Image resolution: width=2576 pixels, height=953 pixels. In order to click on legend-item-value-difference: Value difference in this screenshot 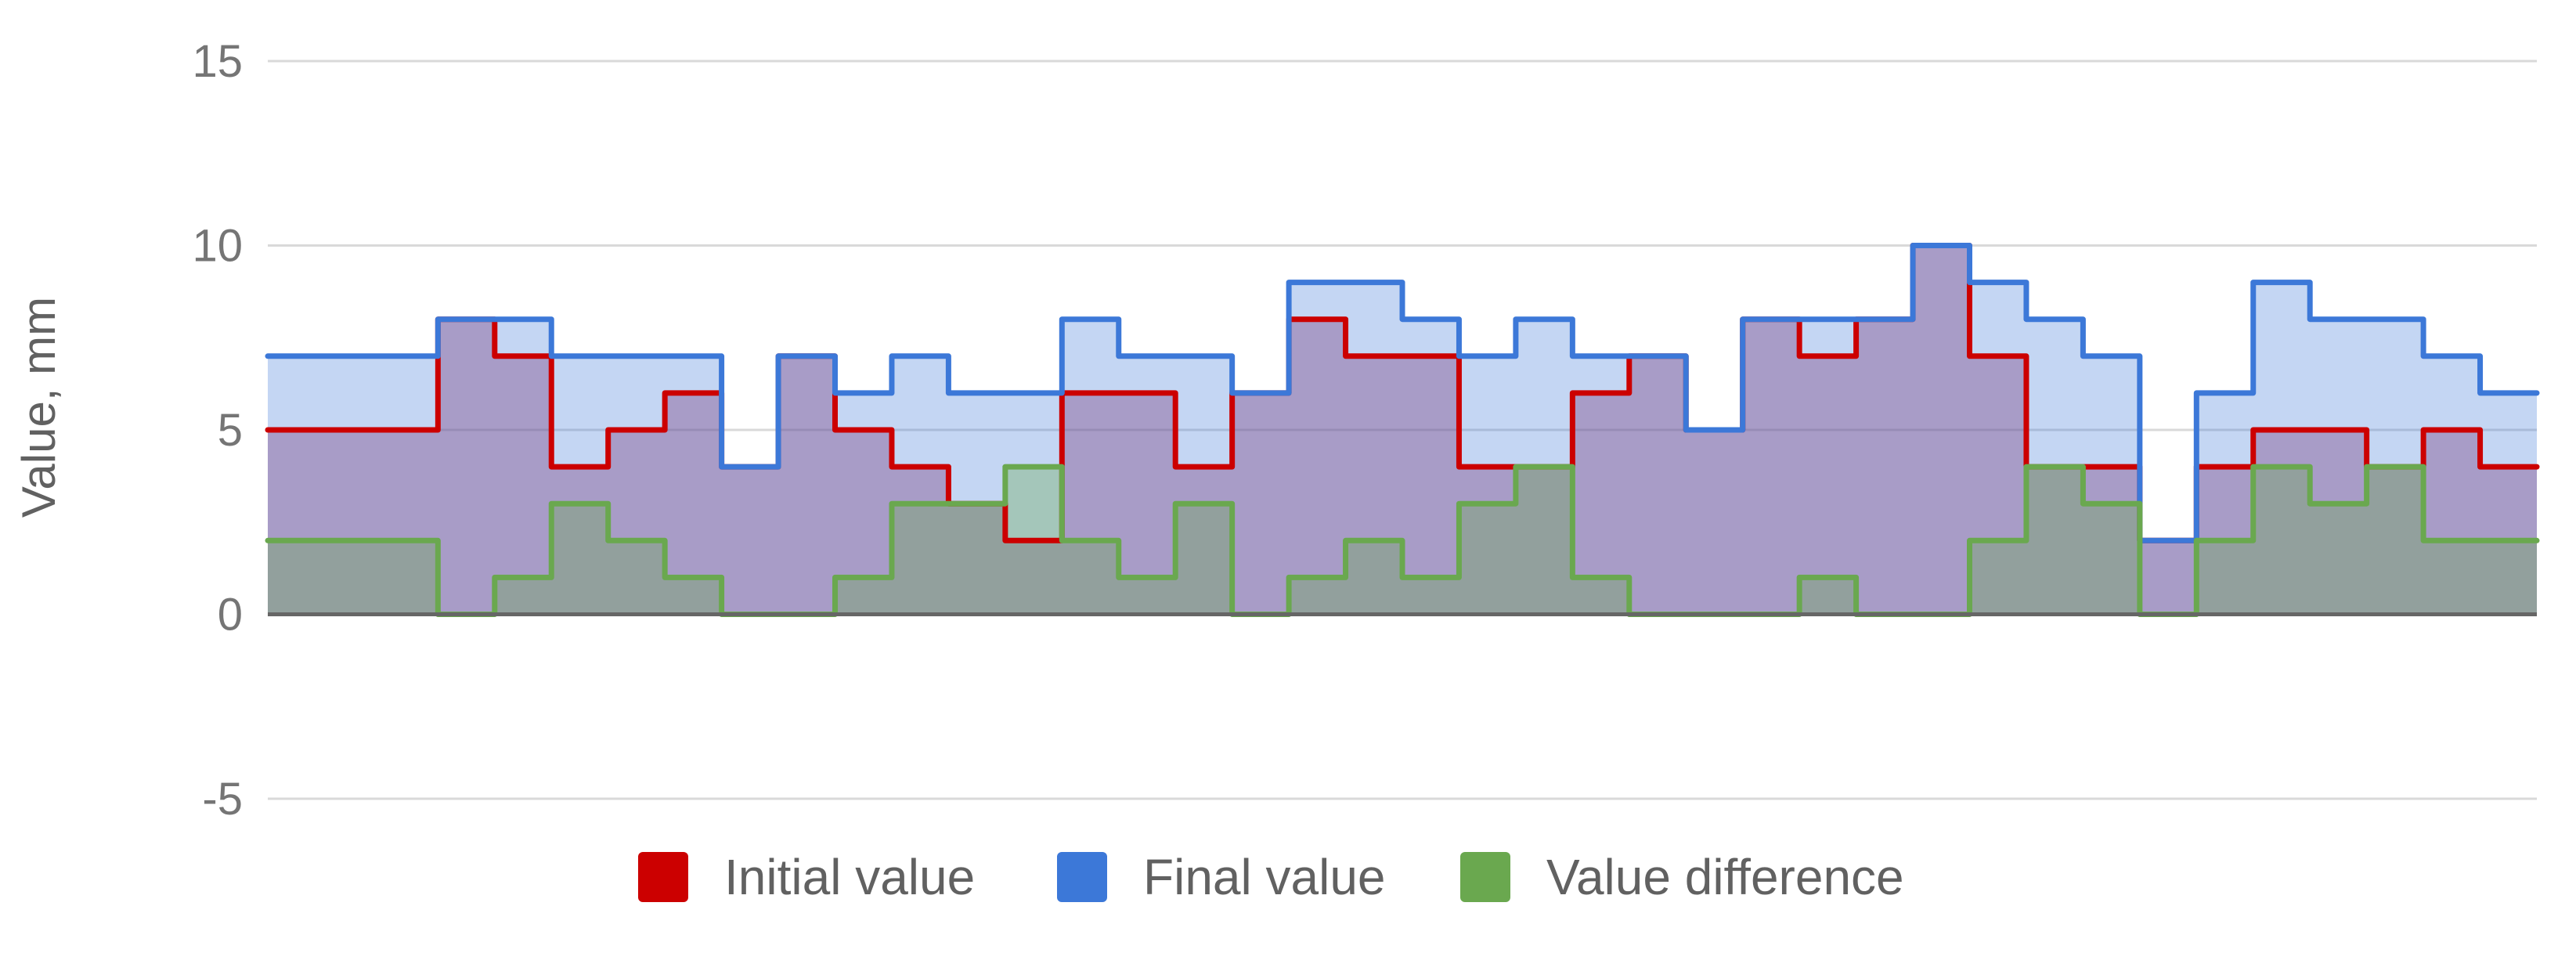, I will do `click(1682, 877)`.